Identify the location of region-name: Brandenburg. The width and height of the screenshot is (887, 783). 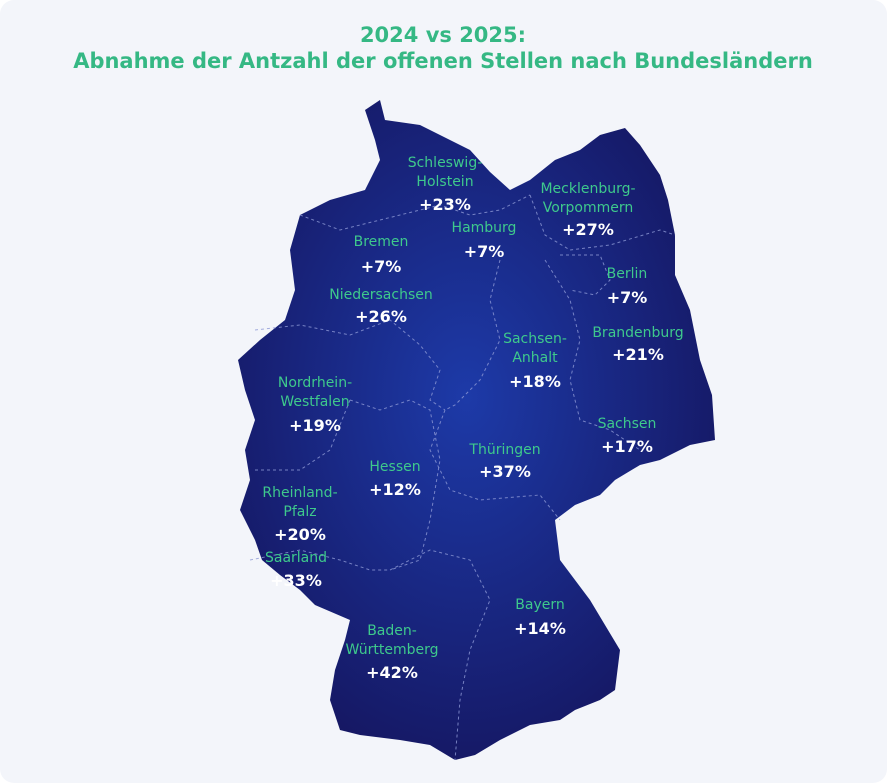
(637, 333).